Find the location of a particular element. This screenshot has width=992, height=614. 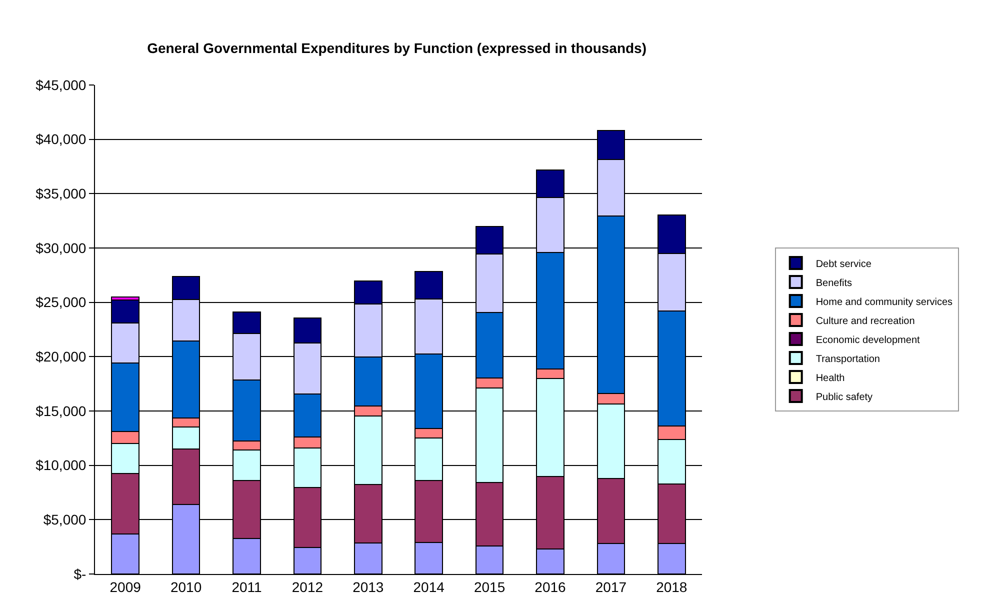

x-tick-label: 2017 is located at coordinates (611, 586).